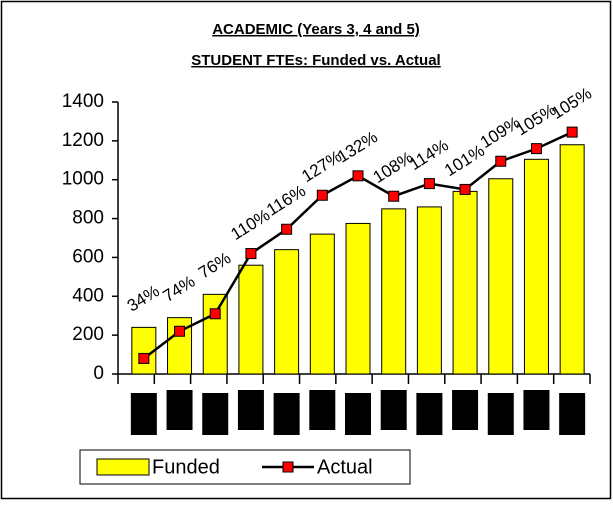  What do you see at coordinates (186, 467) in the screenshot?
I see `legend-label: Funded` at bounding box center [186, 467].